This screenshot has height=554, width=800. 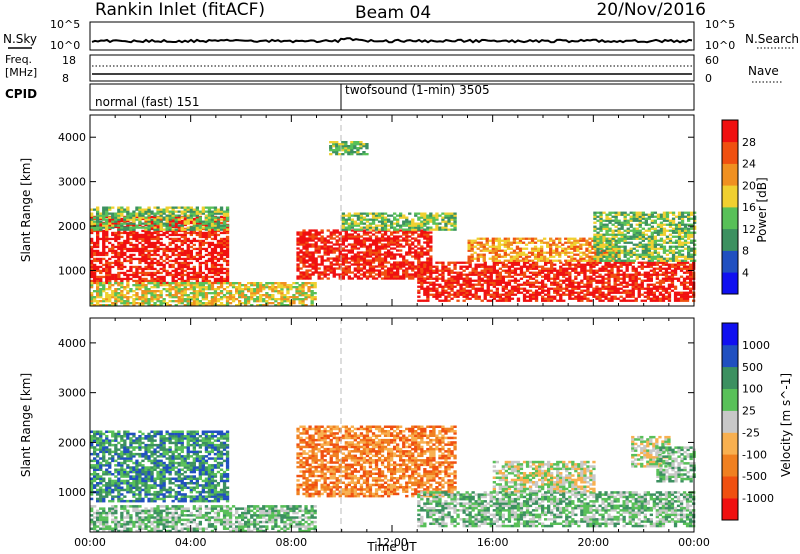 I want to click on freq-right-tick-top: 60, so click(x=712, y=60).